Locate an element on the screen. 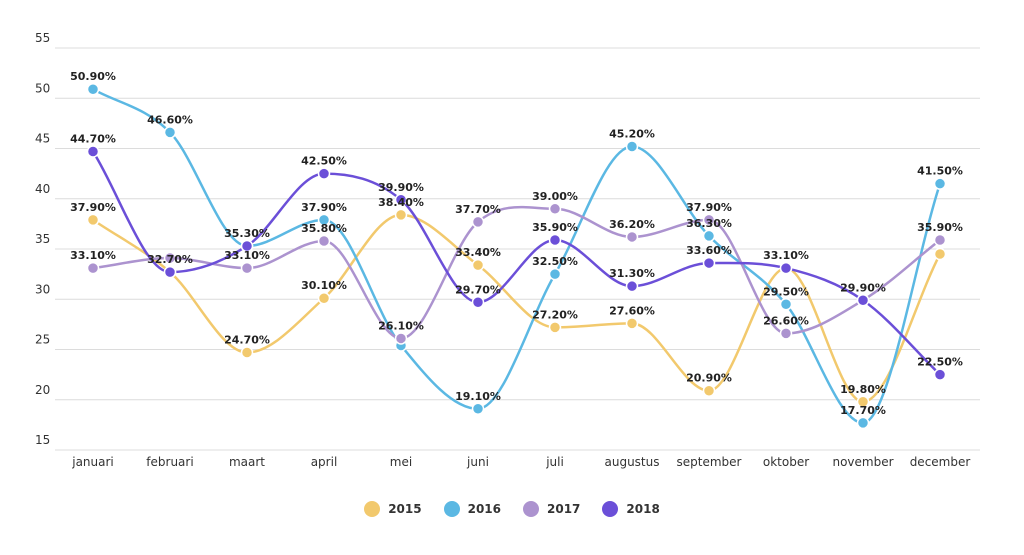 The width and height of the screenshot is (1024, 555). x-tick-label: januari is located at coordinates (92, 462).